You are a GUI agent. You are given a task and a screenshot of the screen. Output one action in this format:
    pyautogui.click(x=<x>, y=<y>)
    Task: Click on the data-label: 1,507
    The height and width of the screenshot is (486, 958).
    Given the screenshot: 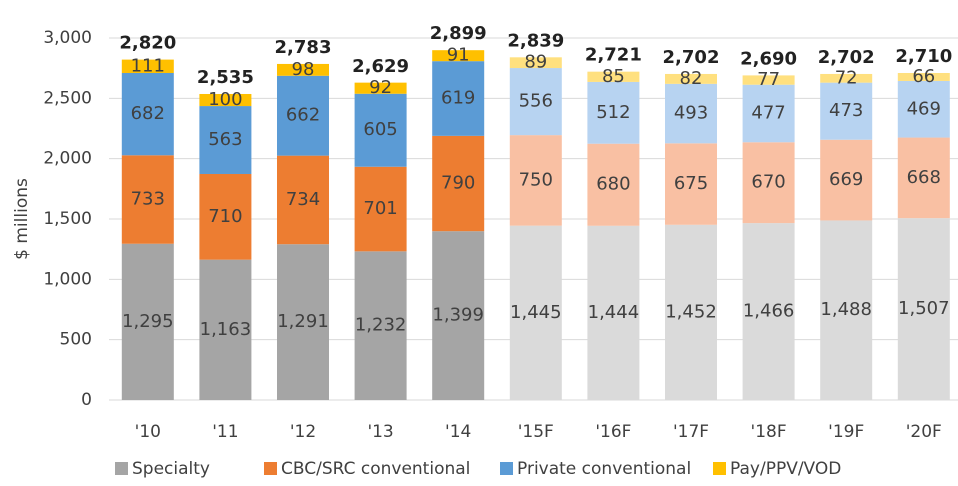 What is the action you would take?
    pyautogui.click(x=924, y=308)
    